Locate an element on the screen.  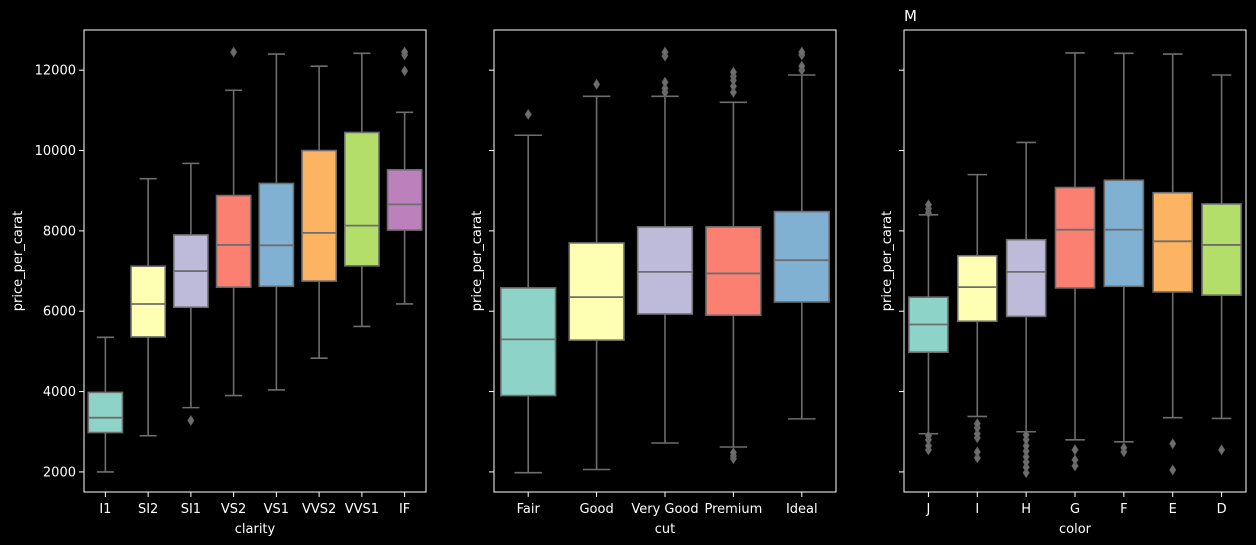
box-color-E is located at coordinates (1173, 264).